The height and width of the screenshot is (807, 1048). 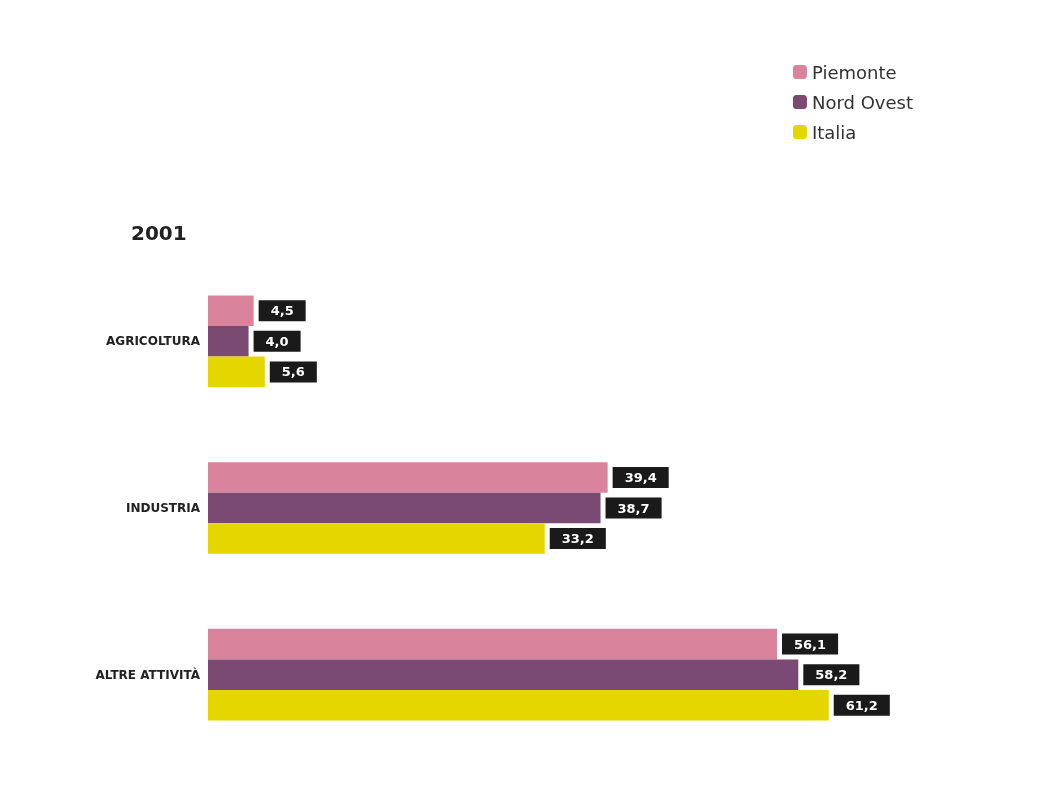 I want to click on data-label: 58,2, so click(x=831, y=675).